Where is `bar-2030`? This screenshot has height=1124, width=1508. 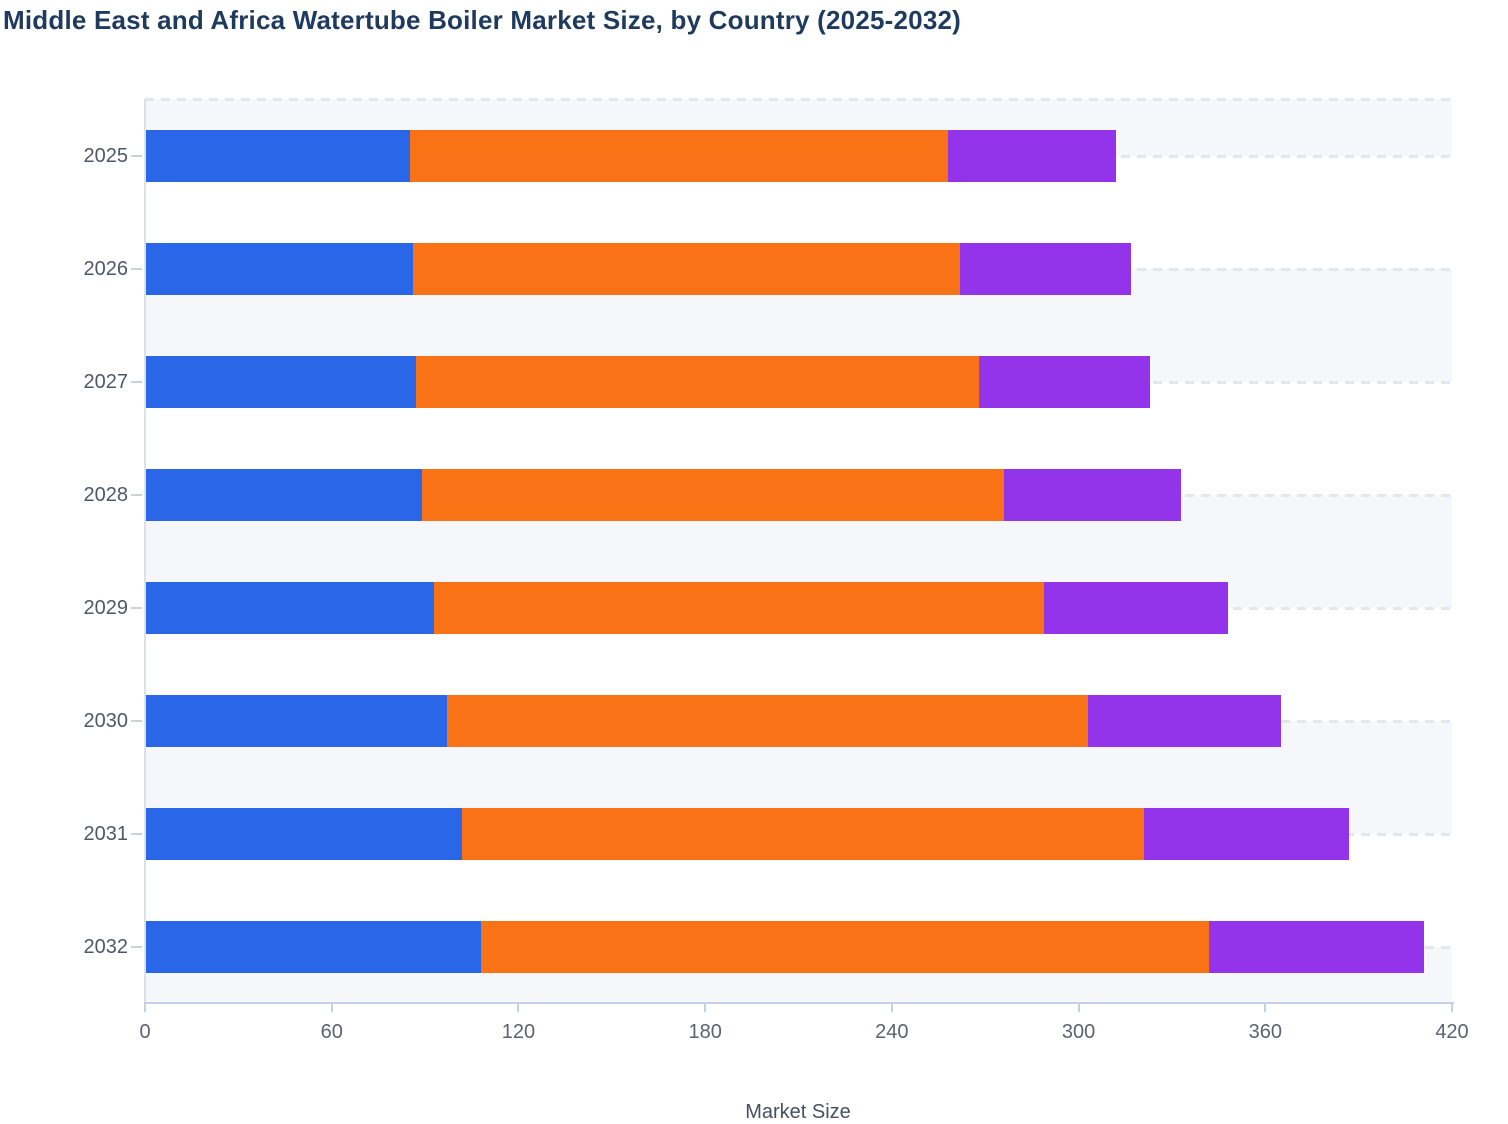 bar-2030 is located at coordinates (713, 720).